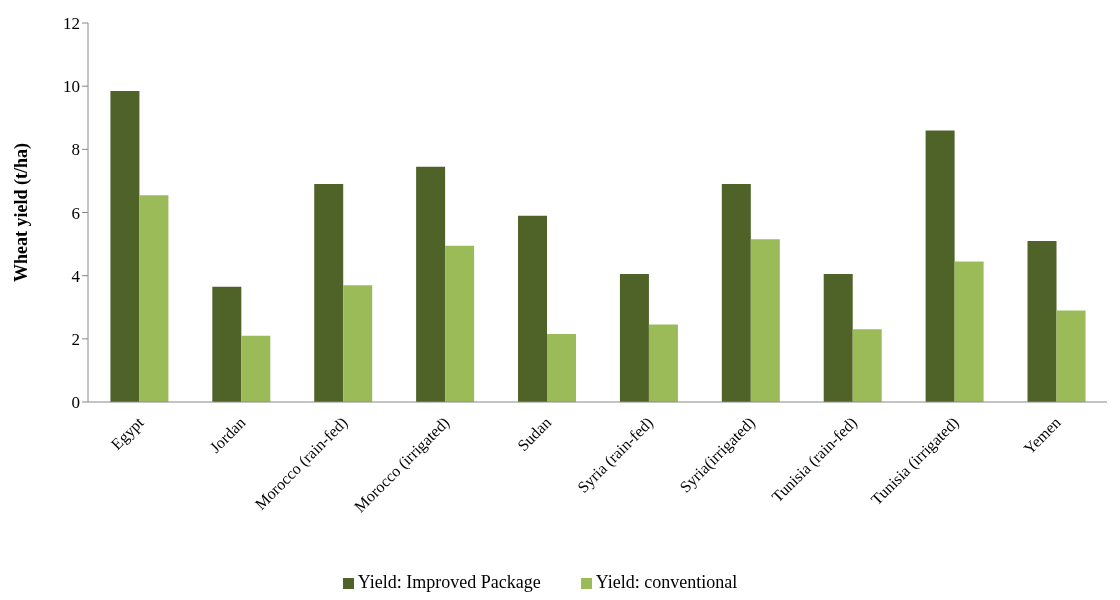 The height and width of the screenshot is (600, 1120). I want to click on y-tick-label: 12, so click(71, 24).